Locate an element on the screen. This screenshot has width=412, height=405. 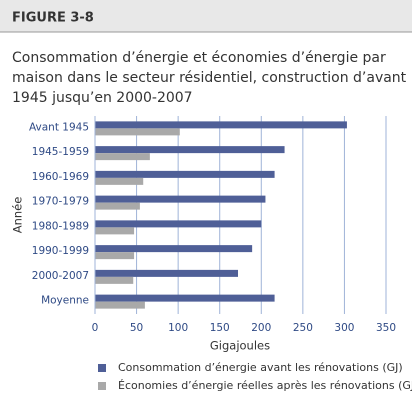
x-tick-label: 0 is located at coordinates (95, 328).